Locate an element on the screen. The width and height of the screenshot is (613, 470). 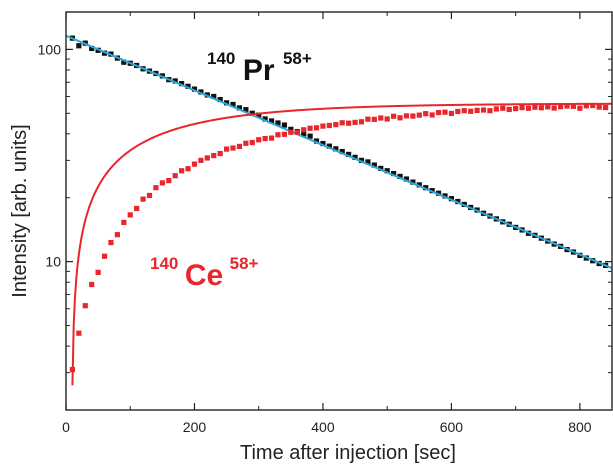
pr-charge-state: 58+ is located at coordinates (297, 58).